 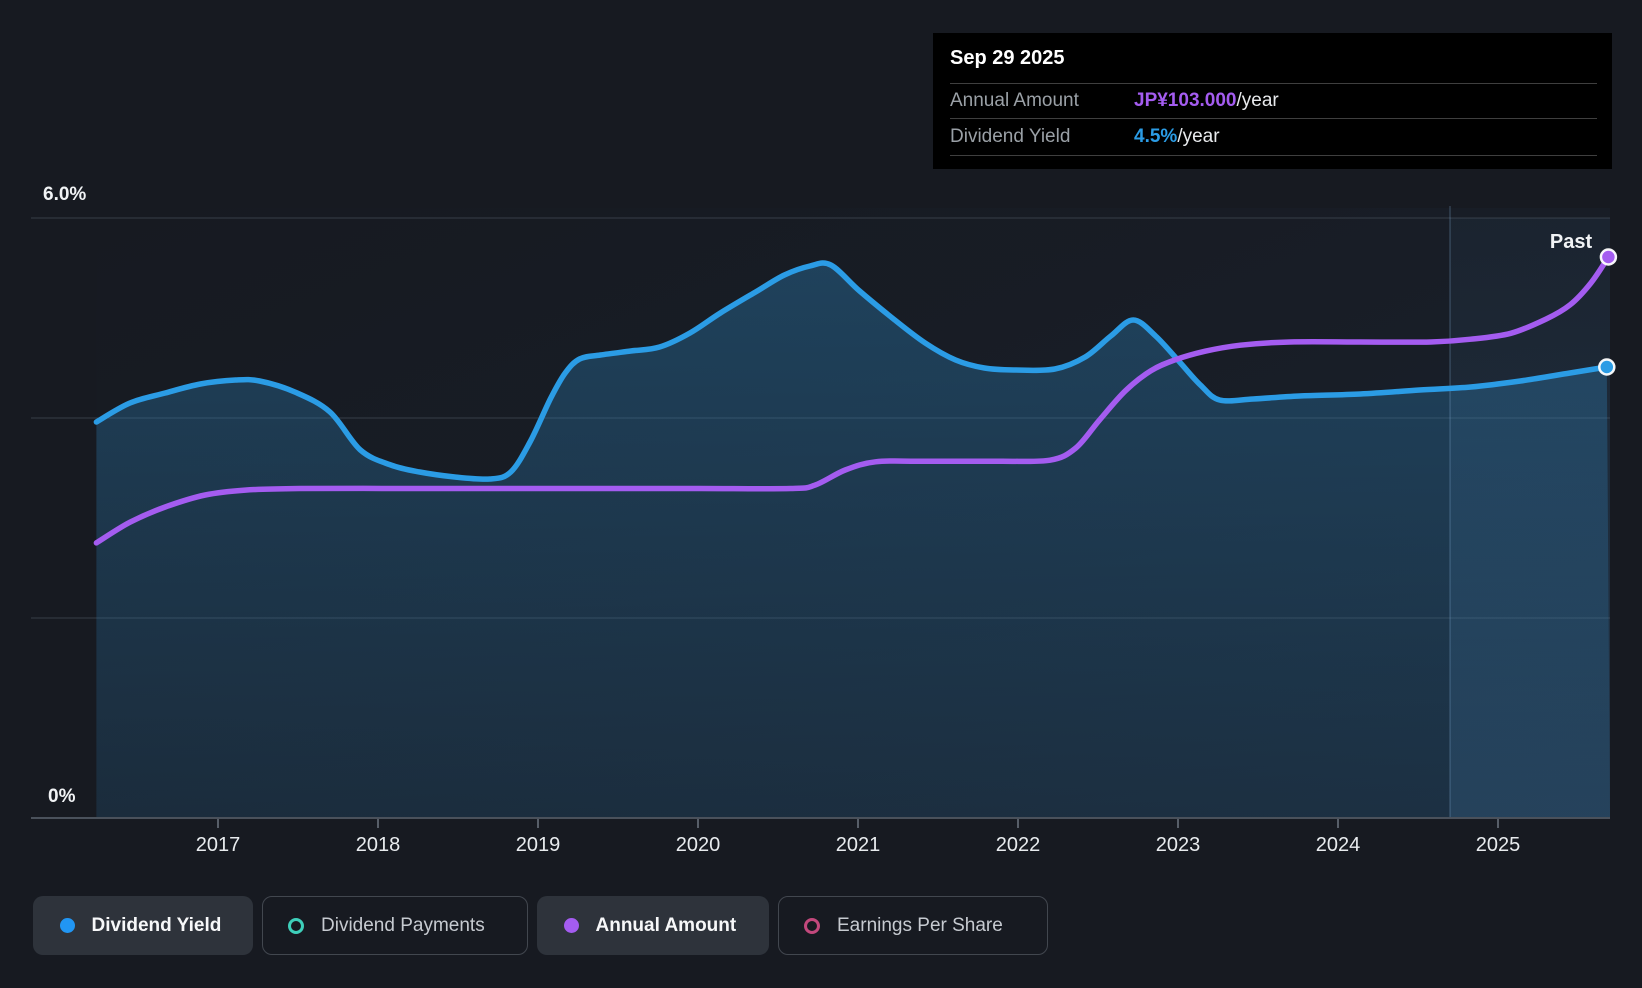 I want to click on tooltip-row-dividend-yield: Dividend Yield 4.5% /year, so click(x=1273, y=137).